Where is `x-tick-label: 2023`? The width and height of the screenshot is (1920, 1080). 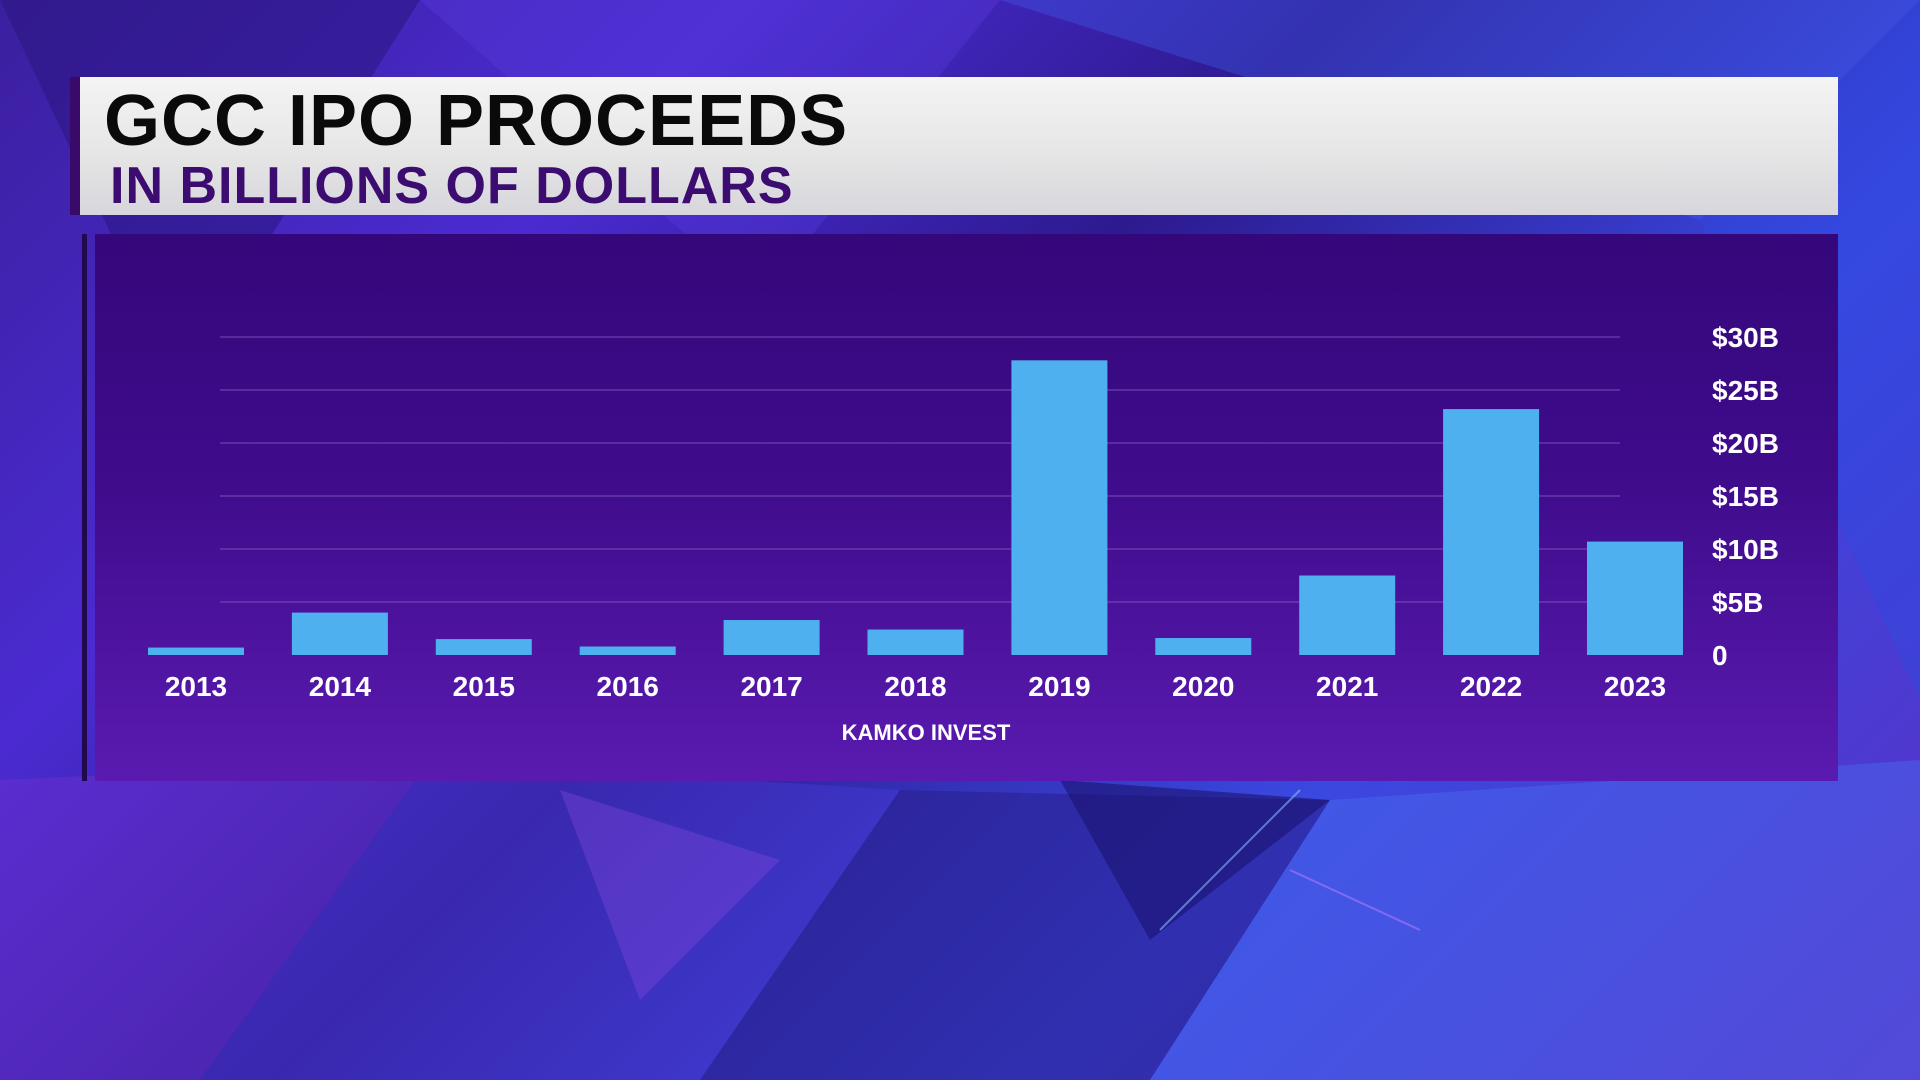
x-tick-label: 2023 is located at coordinates (1635, 686).